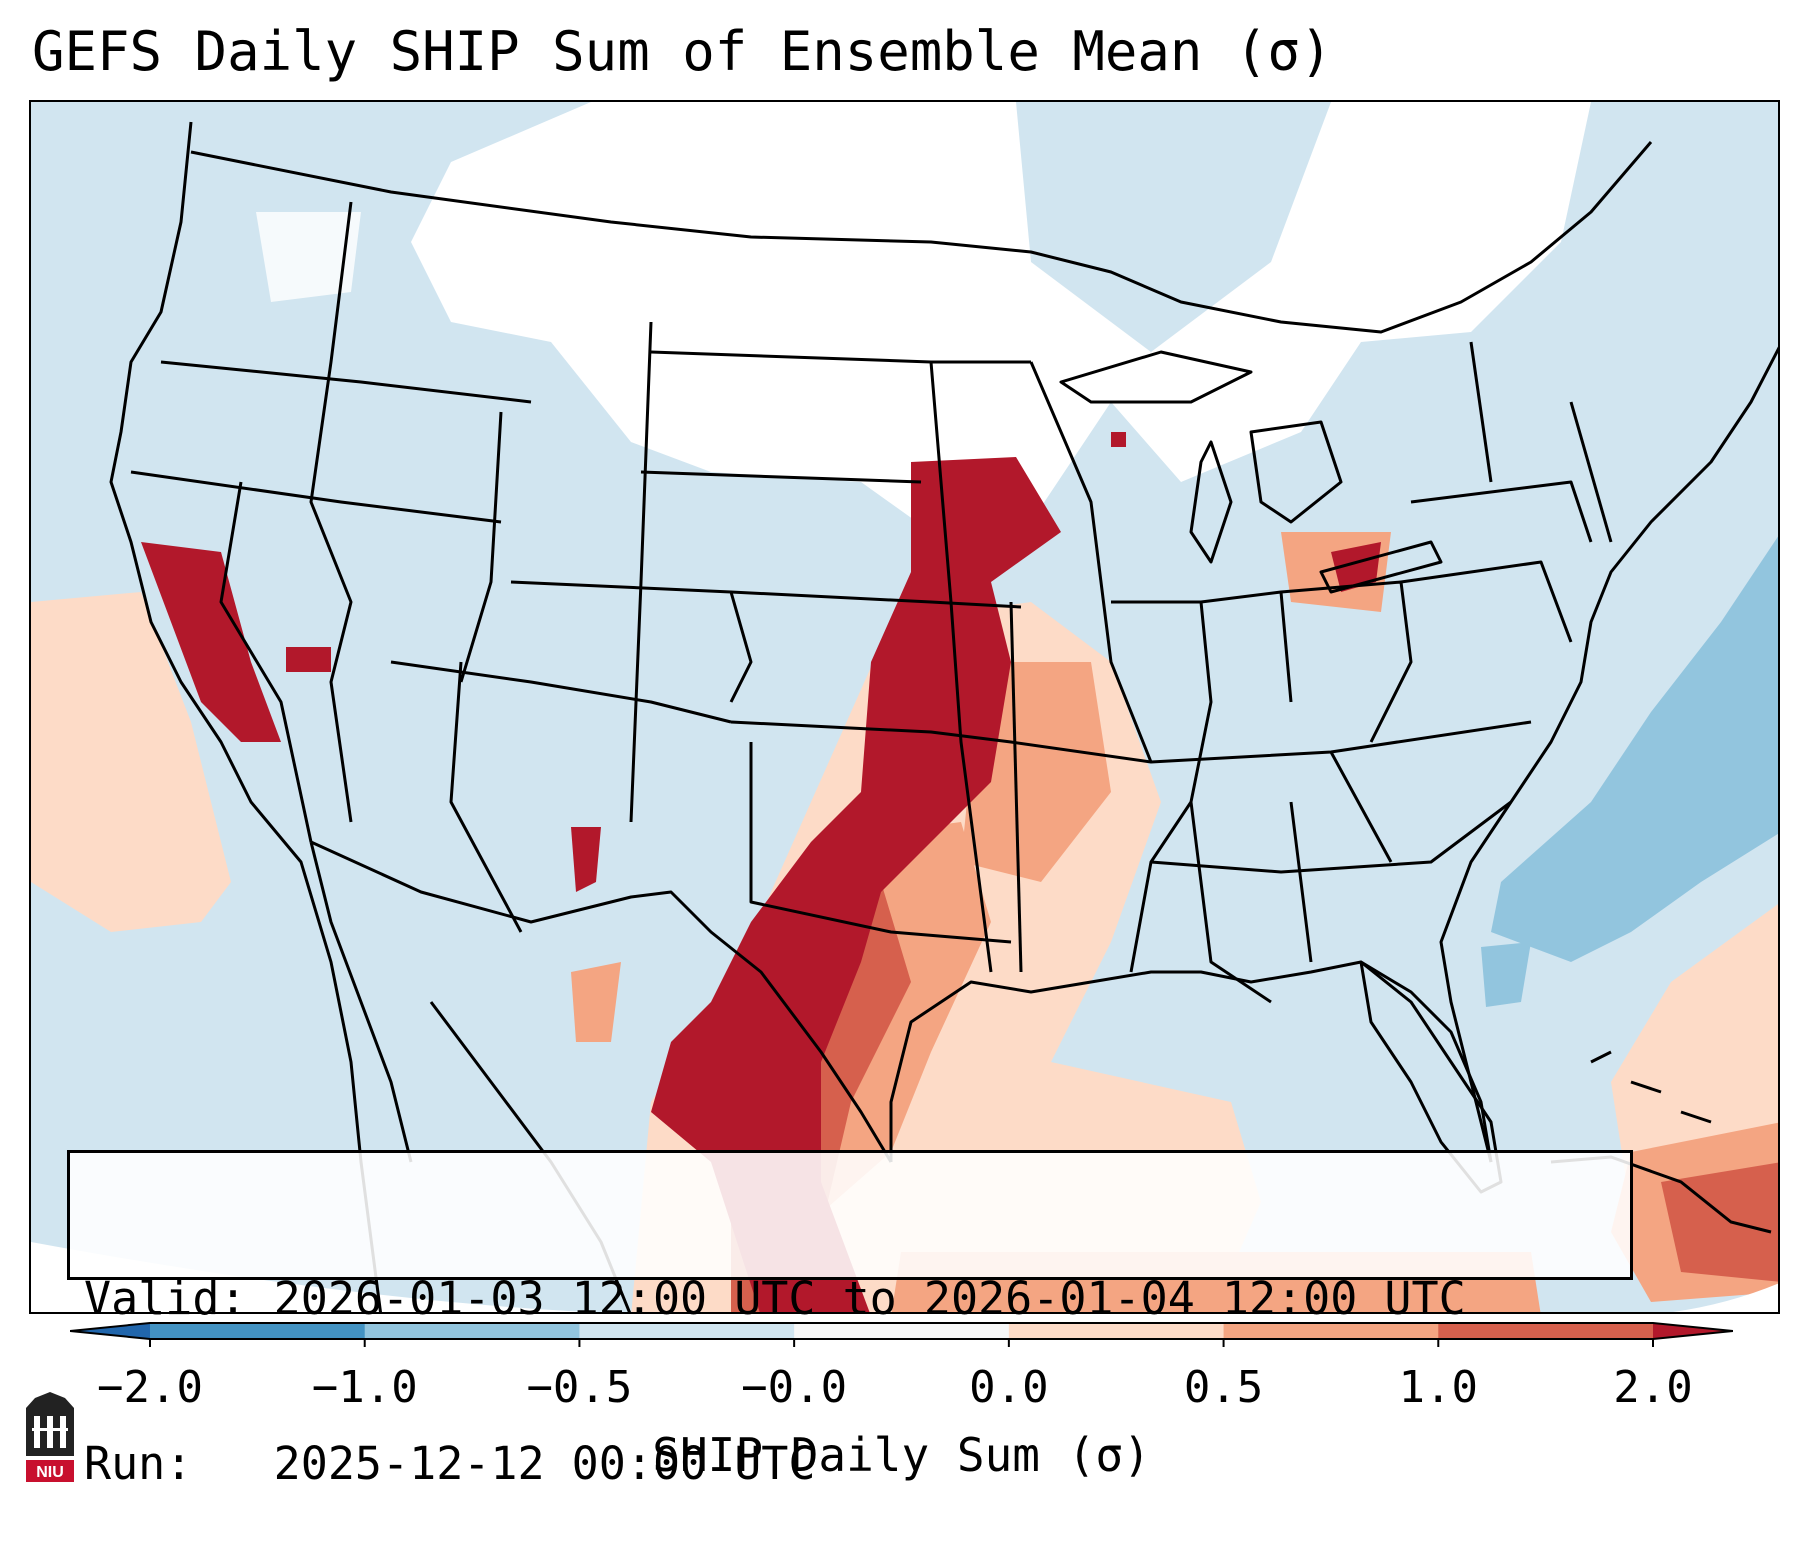  I want to click on niu-logo: NIU, so click(50, 1437).